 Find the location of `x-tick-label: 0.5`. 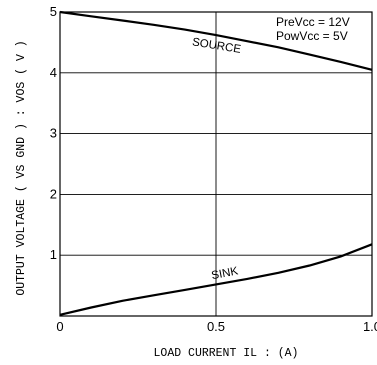

x-tick-label: 0.5 is located at coordinates (216, 326).